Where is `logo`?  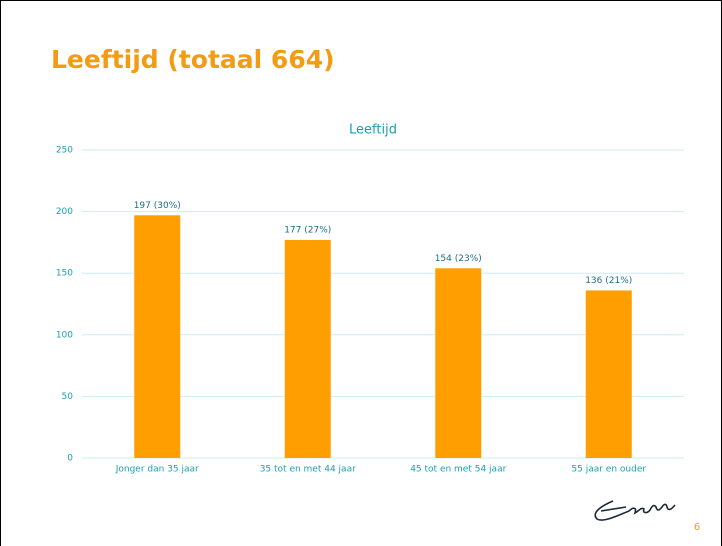
logo is located at coordinates (635, 510).